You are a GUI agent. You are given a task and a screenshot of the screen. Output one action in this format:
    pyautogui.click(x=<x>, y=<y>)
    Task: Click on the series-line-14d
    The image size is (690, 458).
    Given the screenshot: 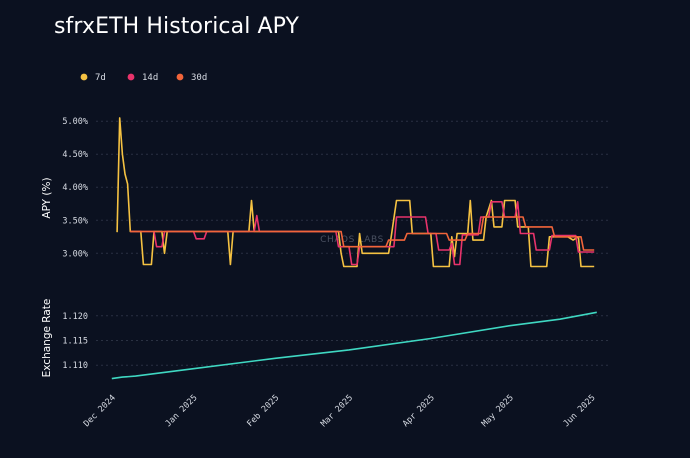 What is the action you would take?
    pyautogui.click(x=362, y=233)
    